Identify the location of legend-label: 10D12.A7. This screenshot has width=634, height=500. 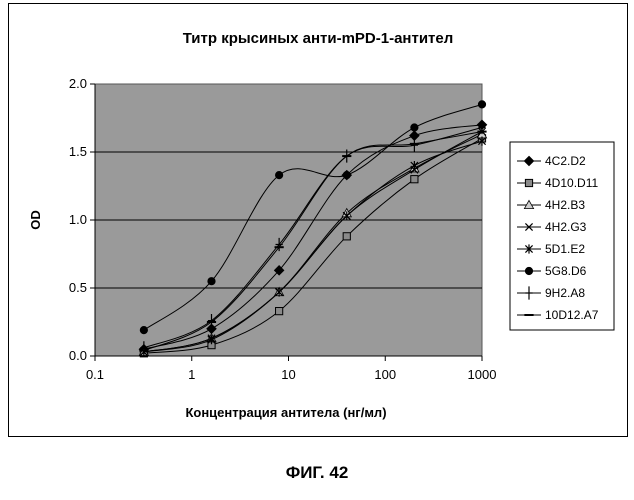
(572, 315).